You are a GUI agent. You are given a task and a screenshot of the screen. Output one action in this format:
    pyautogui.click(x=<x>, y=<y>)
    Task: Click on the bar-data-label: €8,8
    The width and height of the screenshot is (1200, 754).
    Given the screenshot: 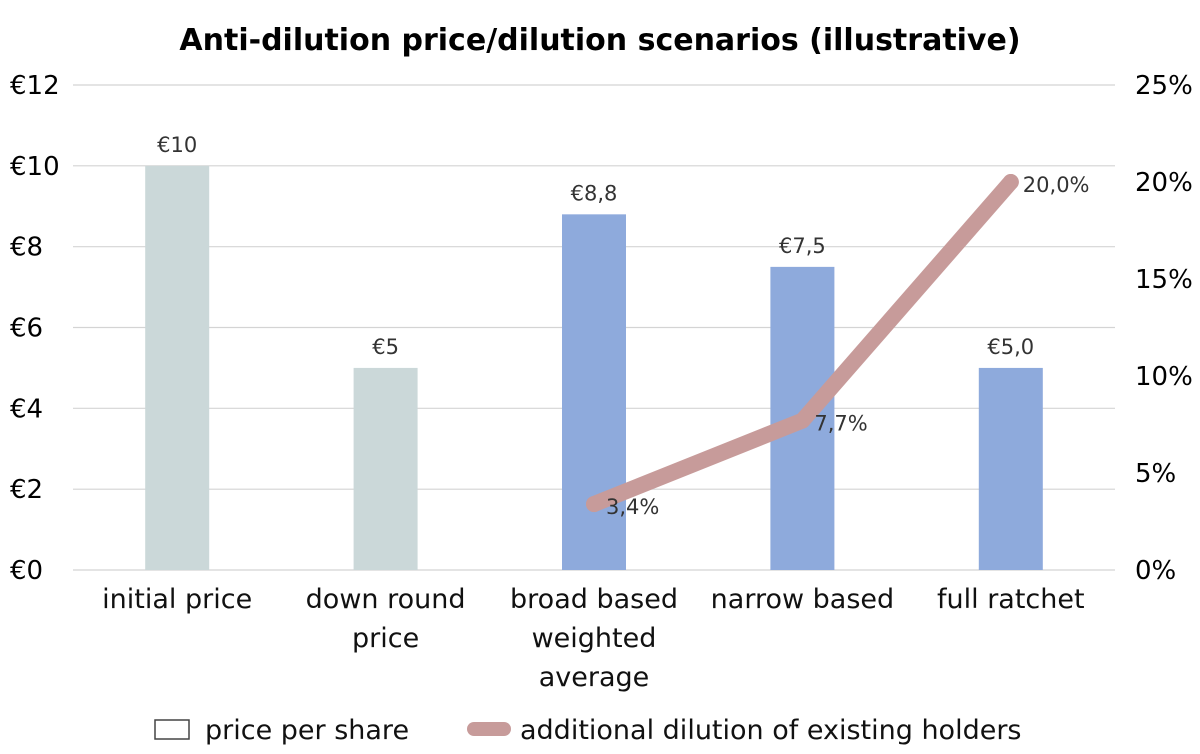 What is the action you would take?
    pyautogui.click(x=594, y=193)
    